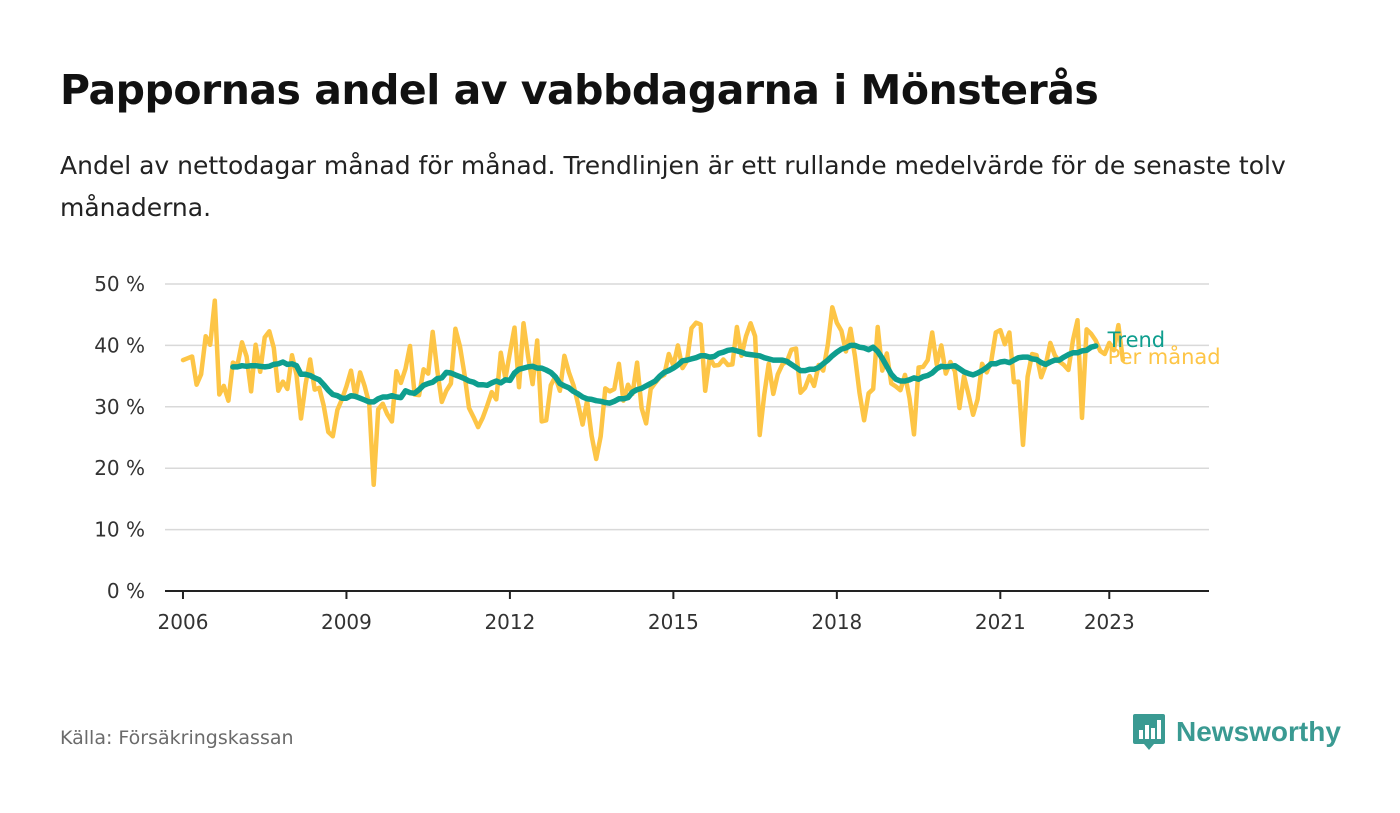  What do you see at coordinates (1109, 622) in the screenshot?
I see `x-tick-label: 2023` at bounding box center [1109, 622].